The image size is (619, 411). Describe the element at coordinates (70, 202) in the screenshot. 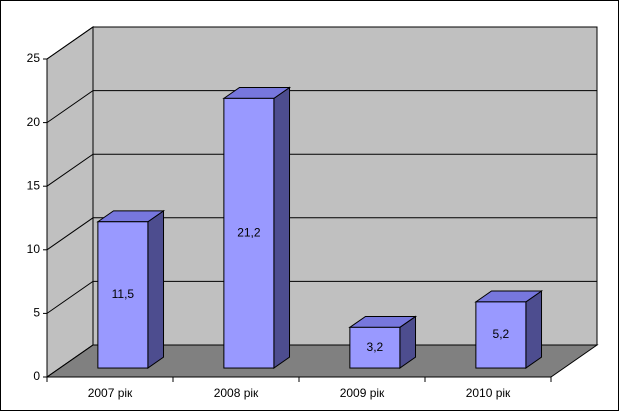

I see `side-wall` at that location.